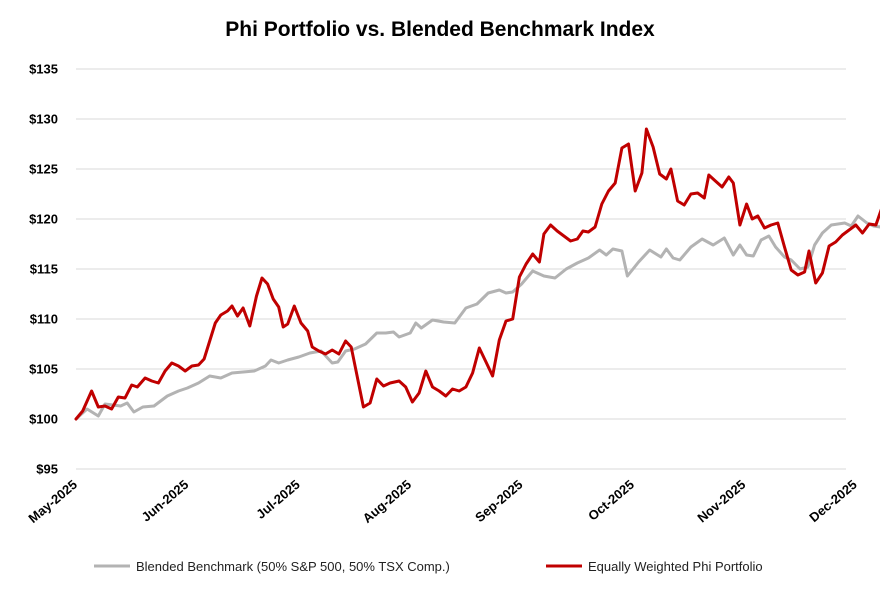 This screenshot has width=880, height=592. I want to click on y-tick-label: $120, so click(43, 219).